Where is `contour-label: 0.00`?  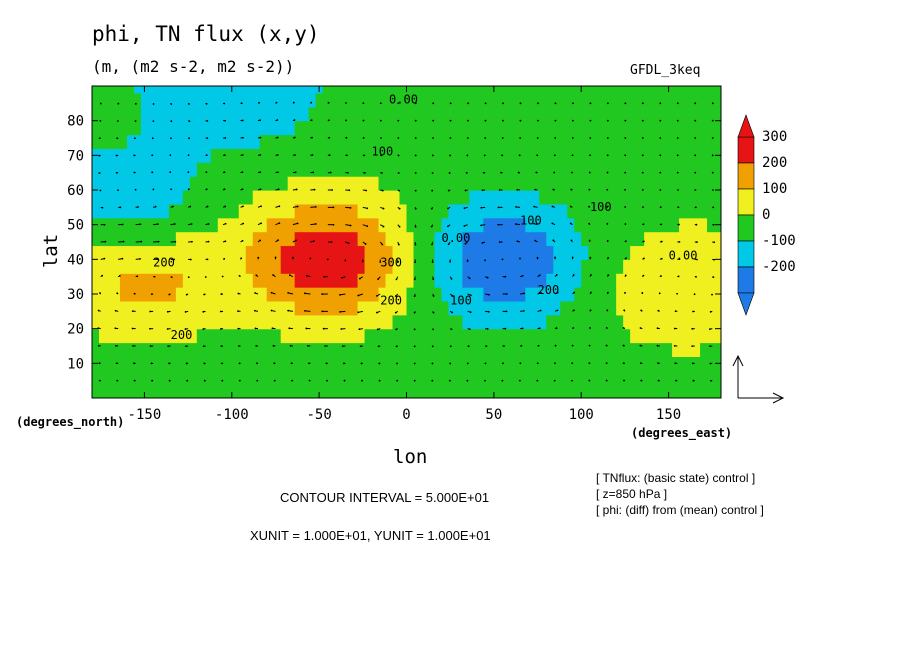
contour-label: 0.00 is located at coordinates (455, 238).